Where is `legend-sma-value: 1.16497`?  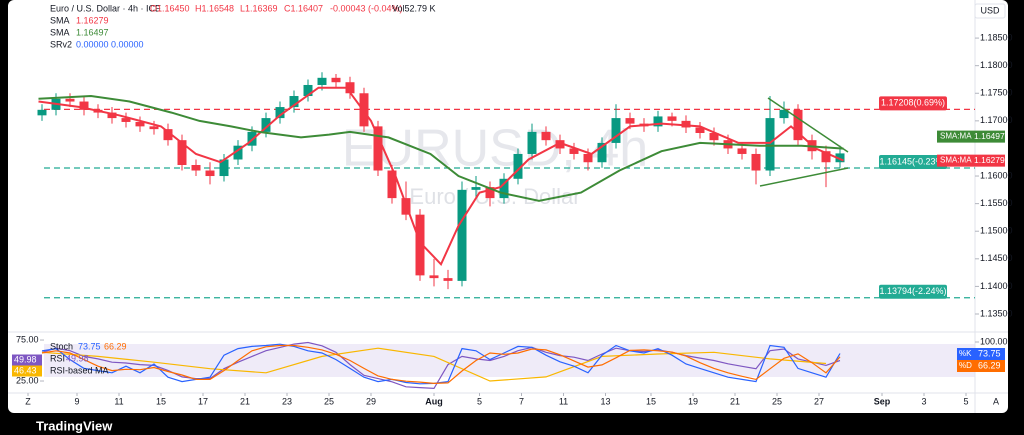 legend-sma-value: 1.16497 is located at coordinates (92, 32).